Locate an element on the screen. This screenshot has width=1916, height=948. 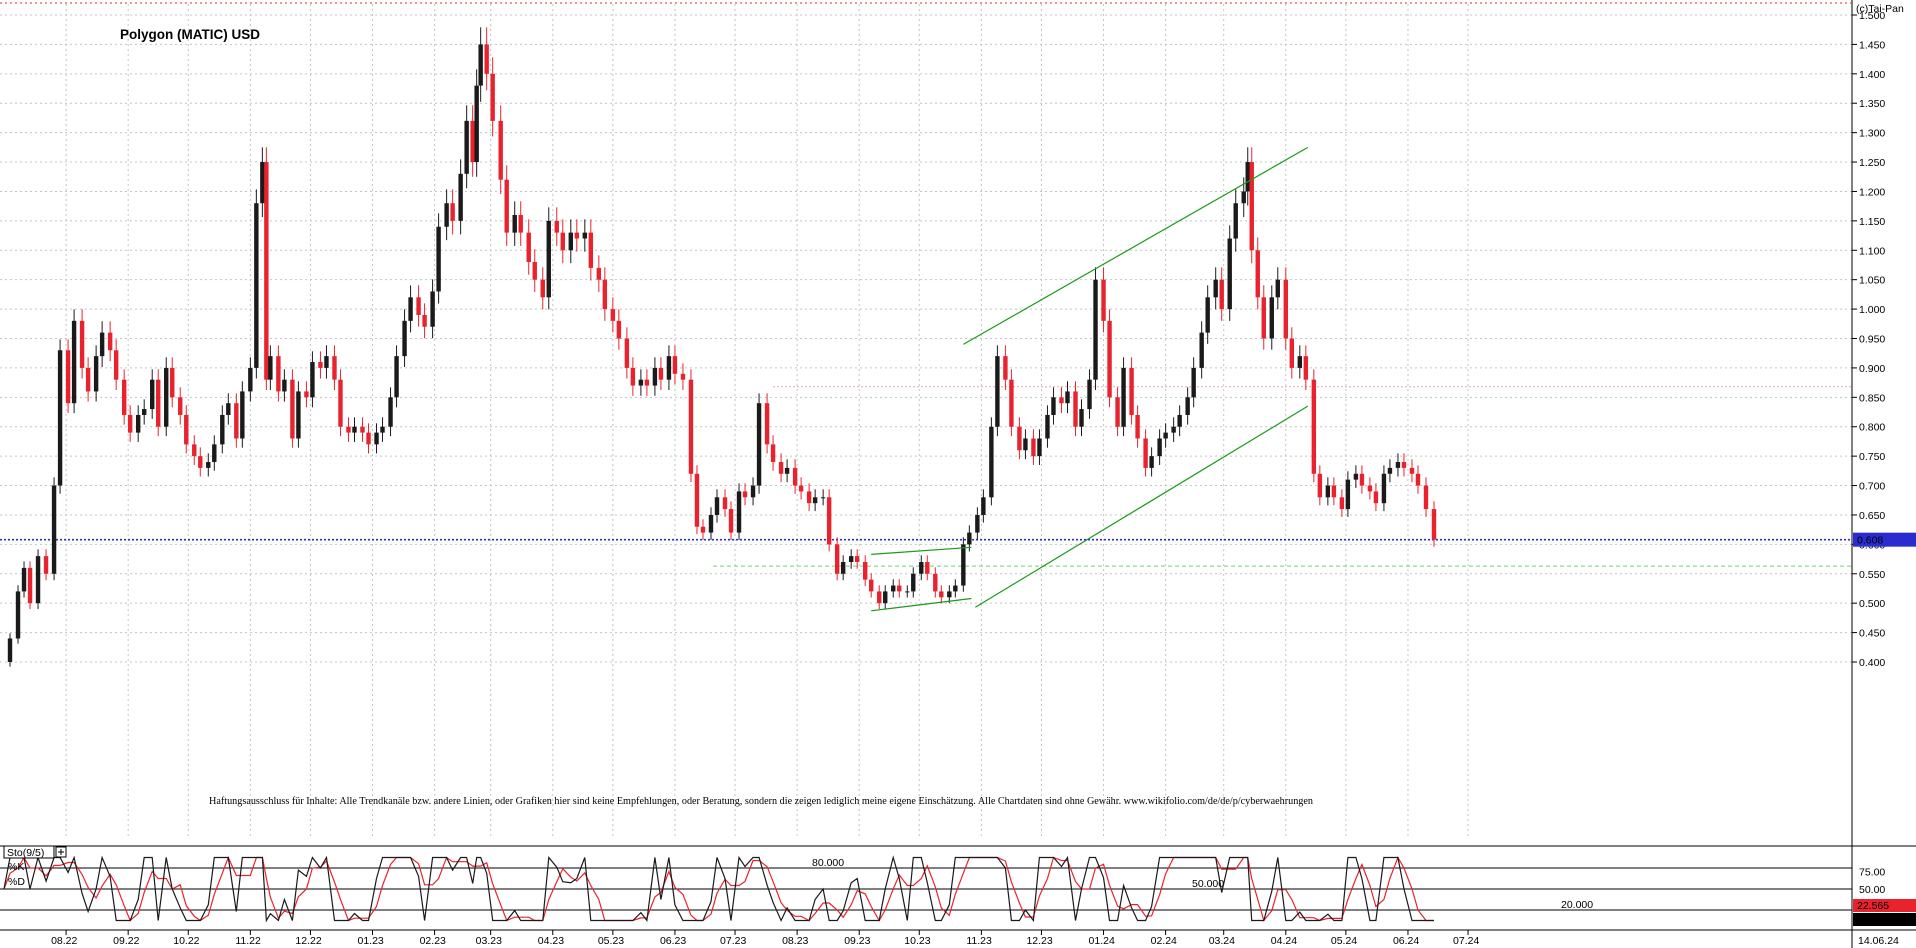
k-value-label: 11.021 is located at coordinates (1872, 920).